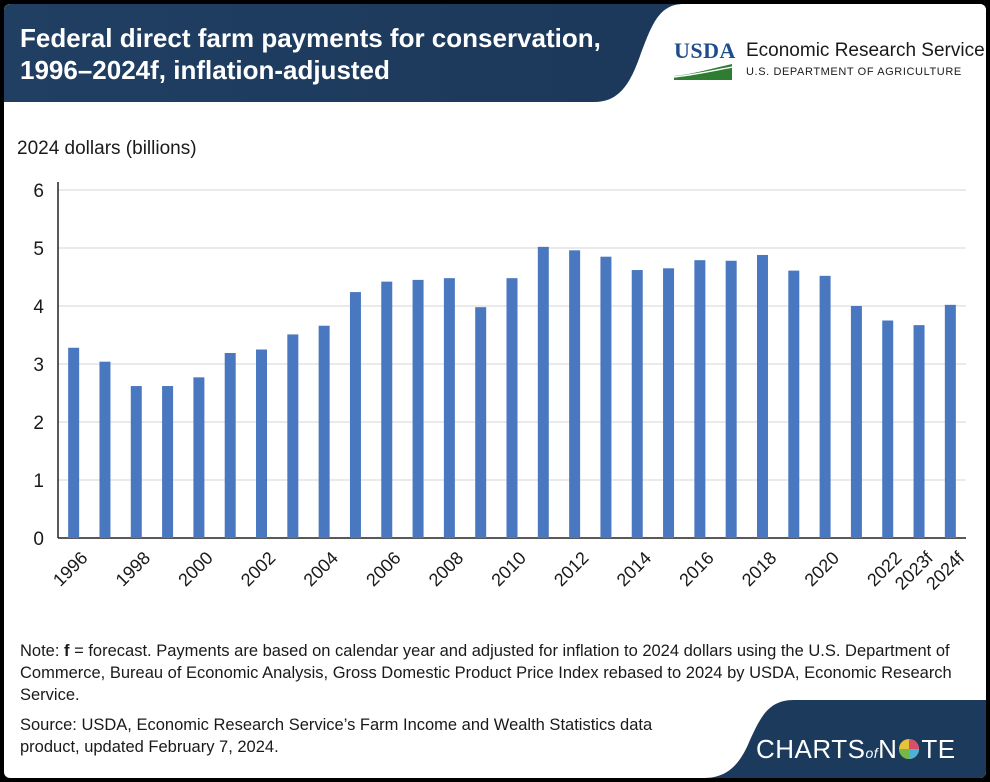  What do you see at coordinates (42, 651) in the screenshot?
I see `note-prefix: Note:` at bounding box center [42, 651].